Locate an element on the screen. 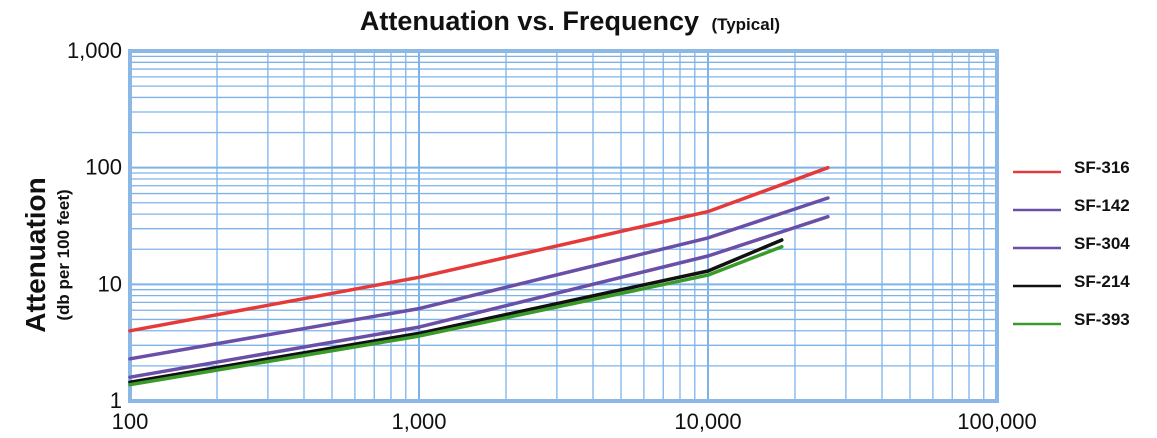  x-tick-label: 1,000 is located at coordinates (418, 421).